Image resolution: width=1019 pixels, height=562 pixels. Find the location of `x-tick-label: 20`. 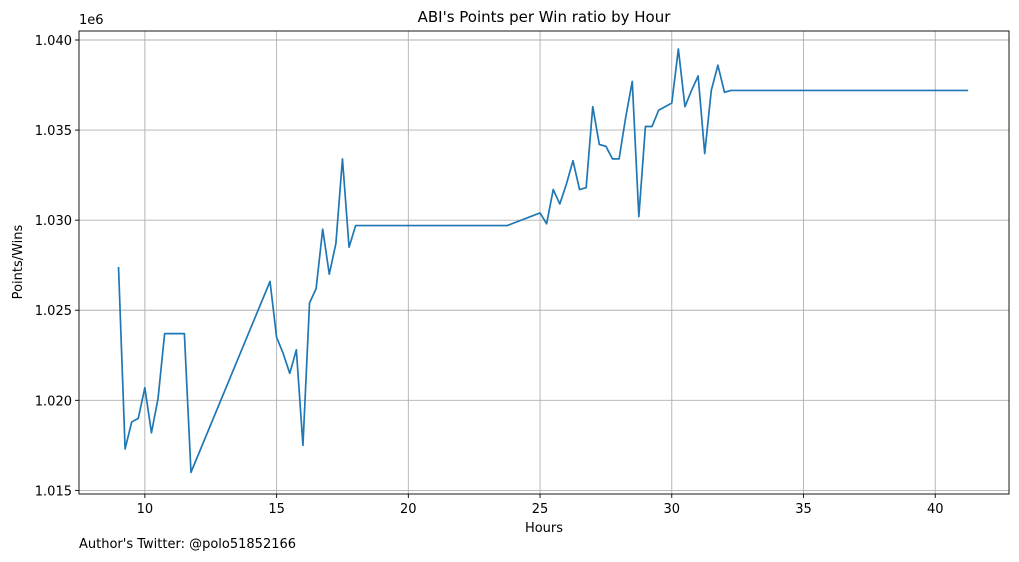

x-tick-label: 20 is located at coordinates (408, 509).